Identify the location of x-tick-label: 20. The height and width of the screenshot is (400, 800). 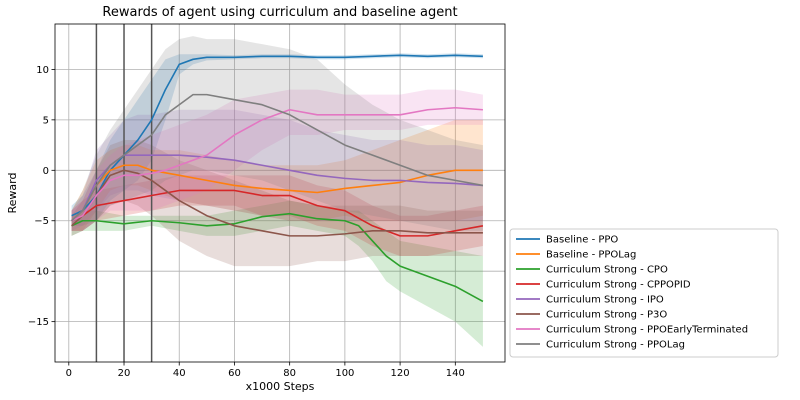
(124, 373).